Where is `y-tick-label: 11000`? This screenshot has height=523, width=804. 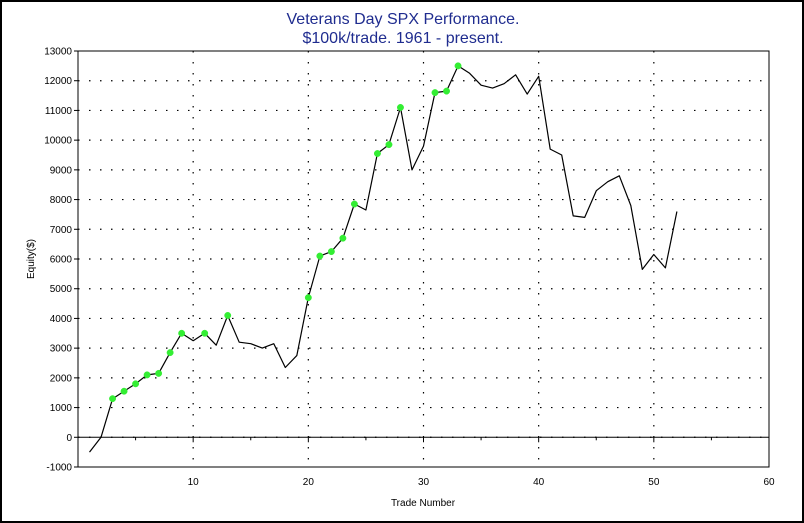 y-tick-label: 11000 is located at coordinates (59, 111).